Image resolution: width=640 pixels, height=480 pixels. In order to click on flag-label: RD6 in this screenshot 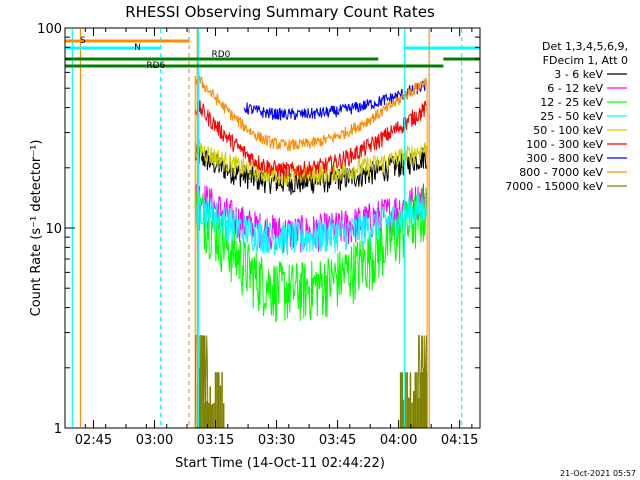, I will do `click(155, 66)`.